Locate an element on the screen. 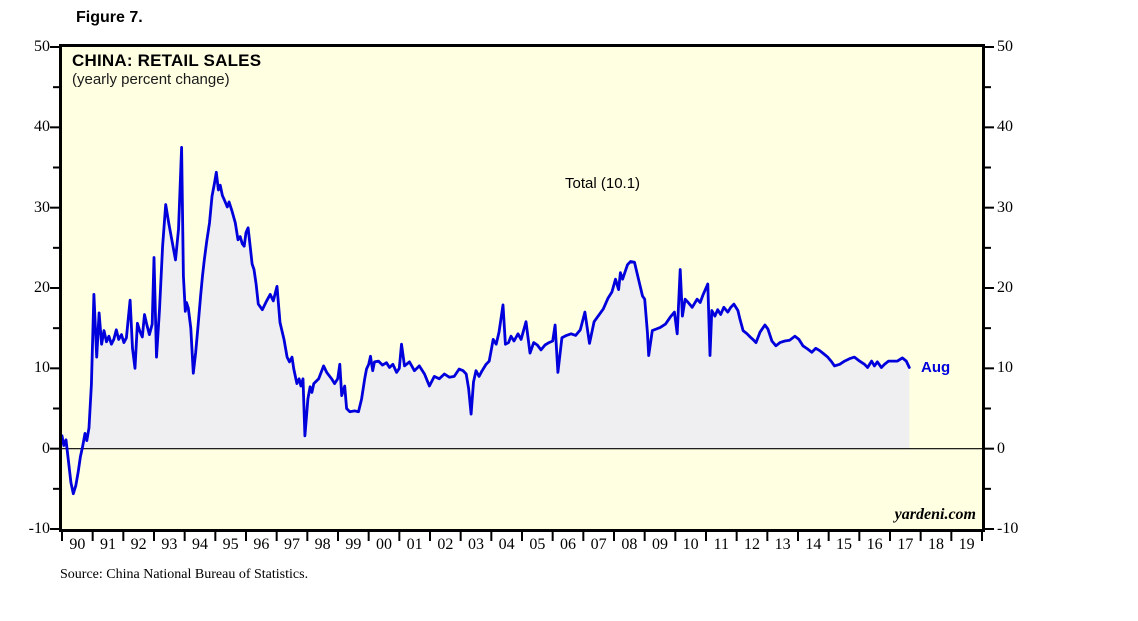  x-tick-label: 93 is located at coordinates (169, 544).